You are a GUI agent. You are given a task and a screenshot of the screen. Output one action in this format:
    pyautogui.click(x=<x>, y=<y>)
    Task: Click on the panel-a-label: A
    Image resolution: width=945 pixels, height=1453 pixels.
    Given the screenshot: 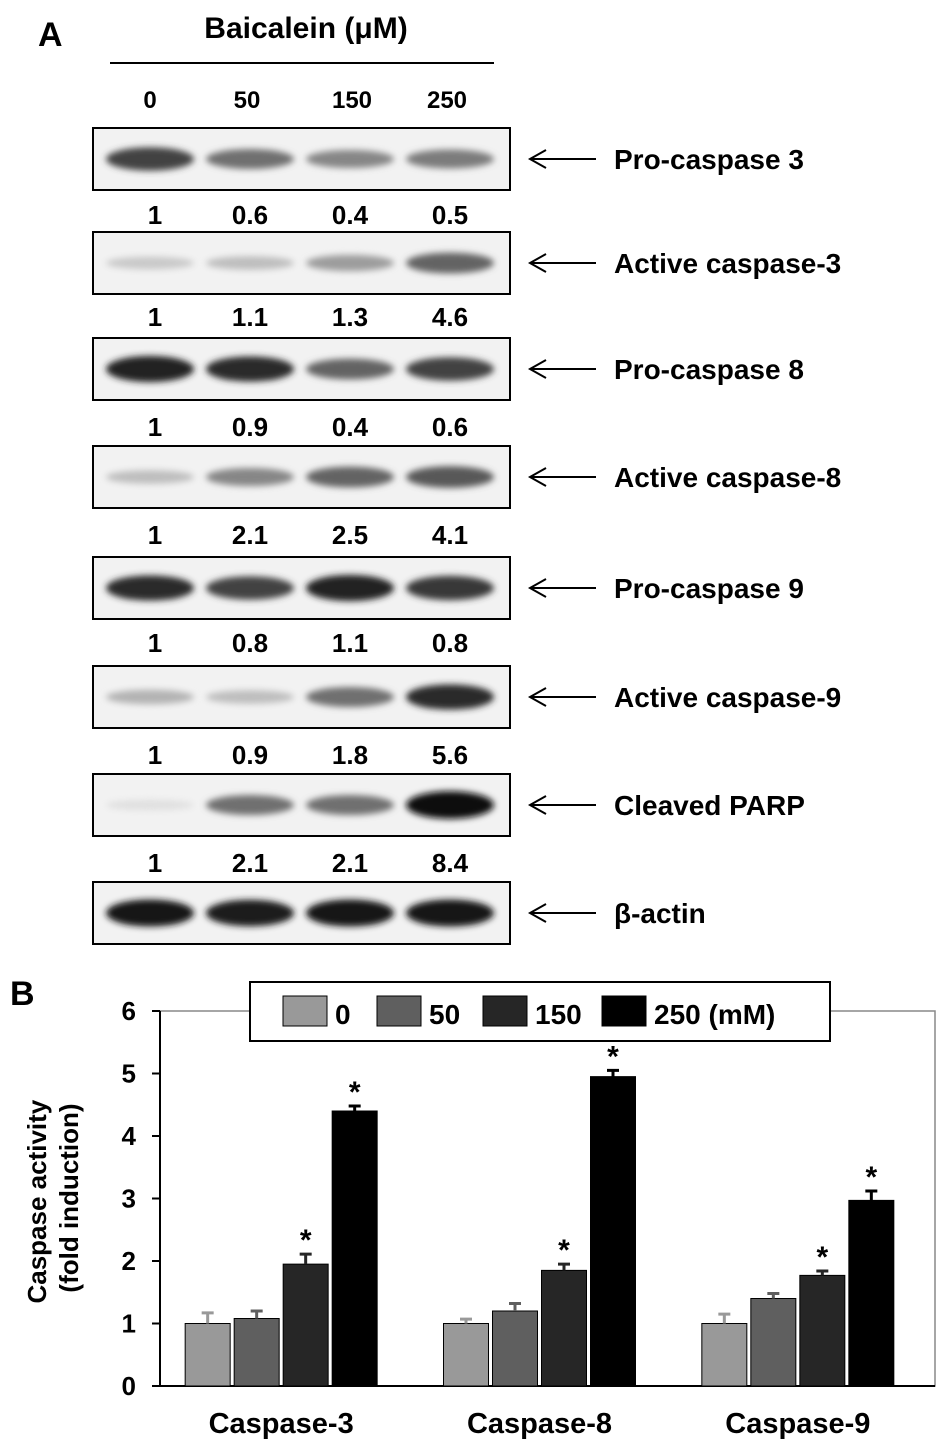 What is the action you would take?
    pyautogui.click(x=50, y=35)
    